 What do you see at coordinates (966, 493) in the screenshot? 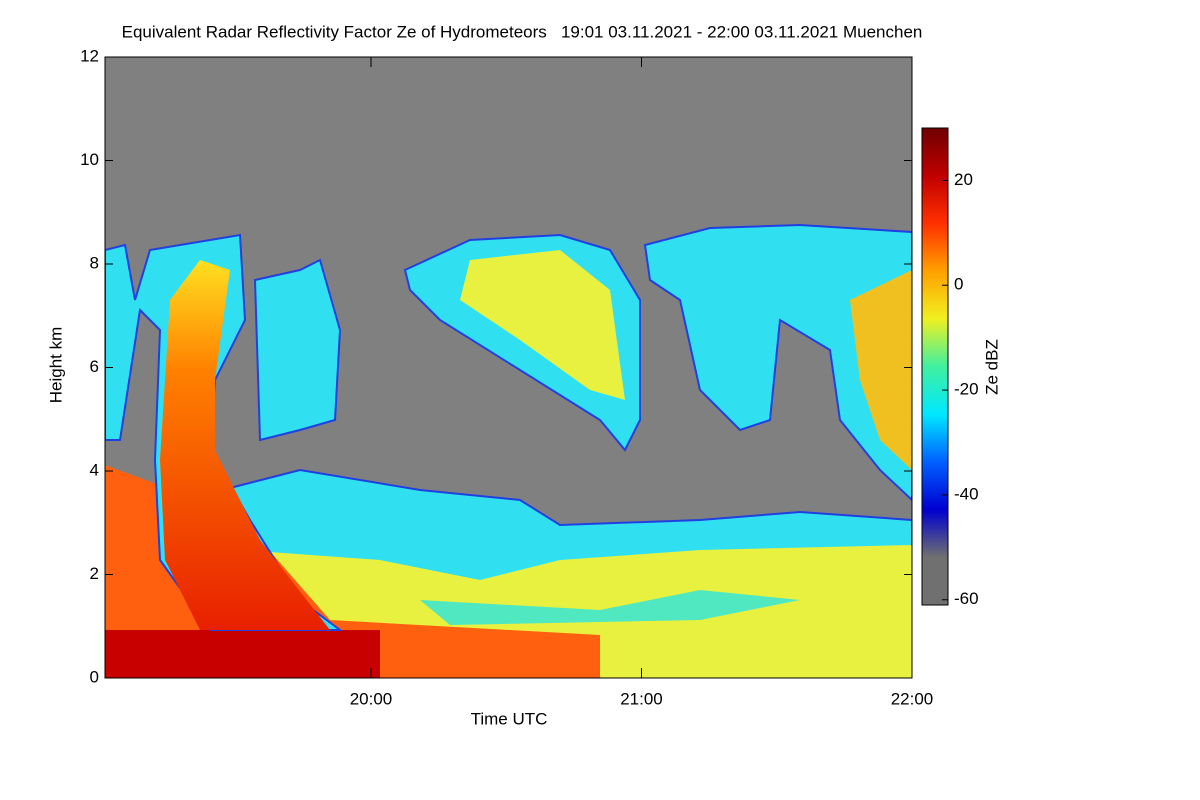
I see `colorbar-tick-label: -40` at bounding box center [966, 493].